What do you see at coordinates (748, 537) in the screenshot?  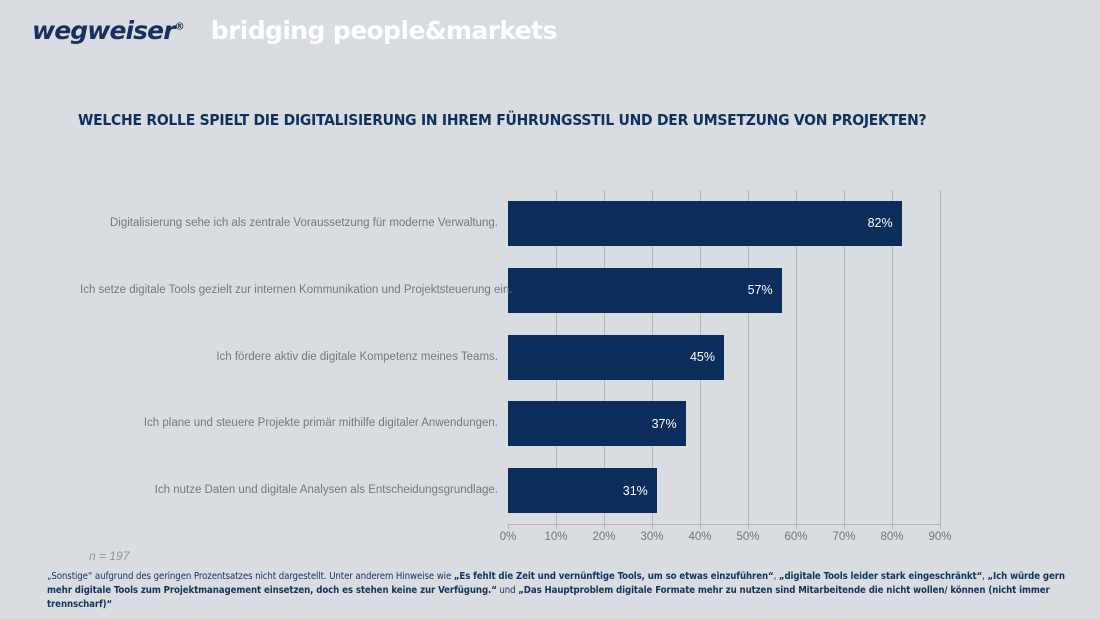 I see `x-axis-tick-label: 50%` at bounding box center [748, 537].